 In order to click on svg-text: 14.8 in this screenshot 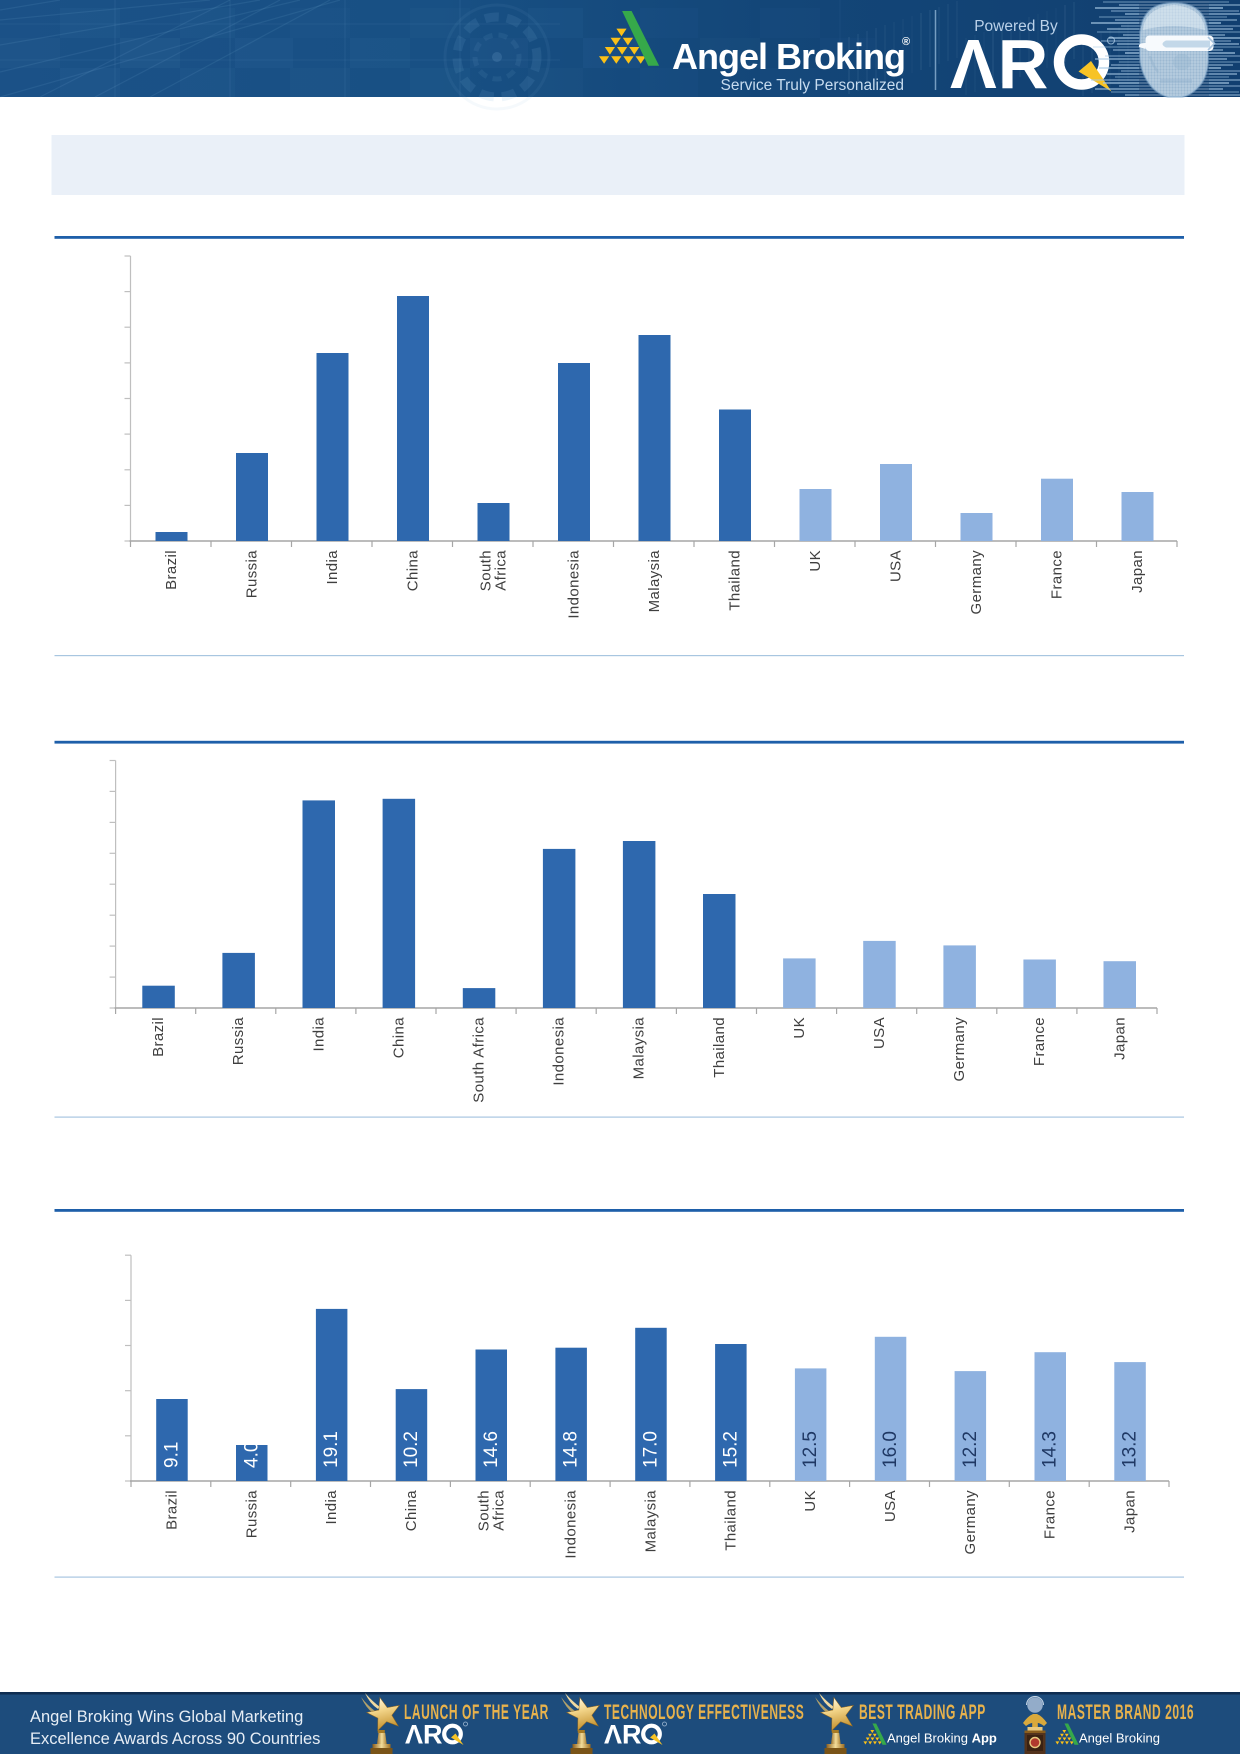, I will do `click(571, 1449)`.